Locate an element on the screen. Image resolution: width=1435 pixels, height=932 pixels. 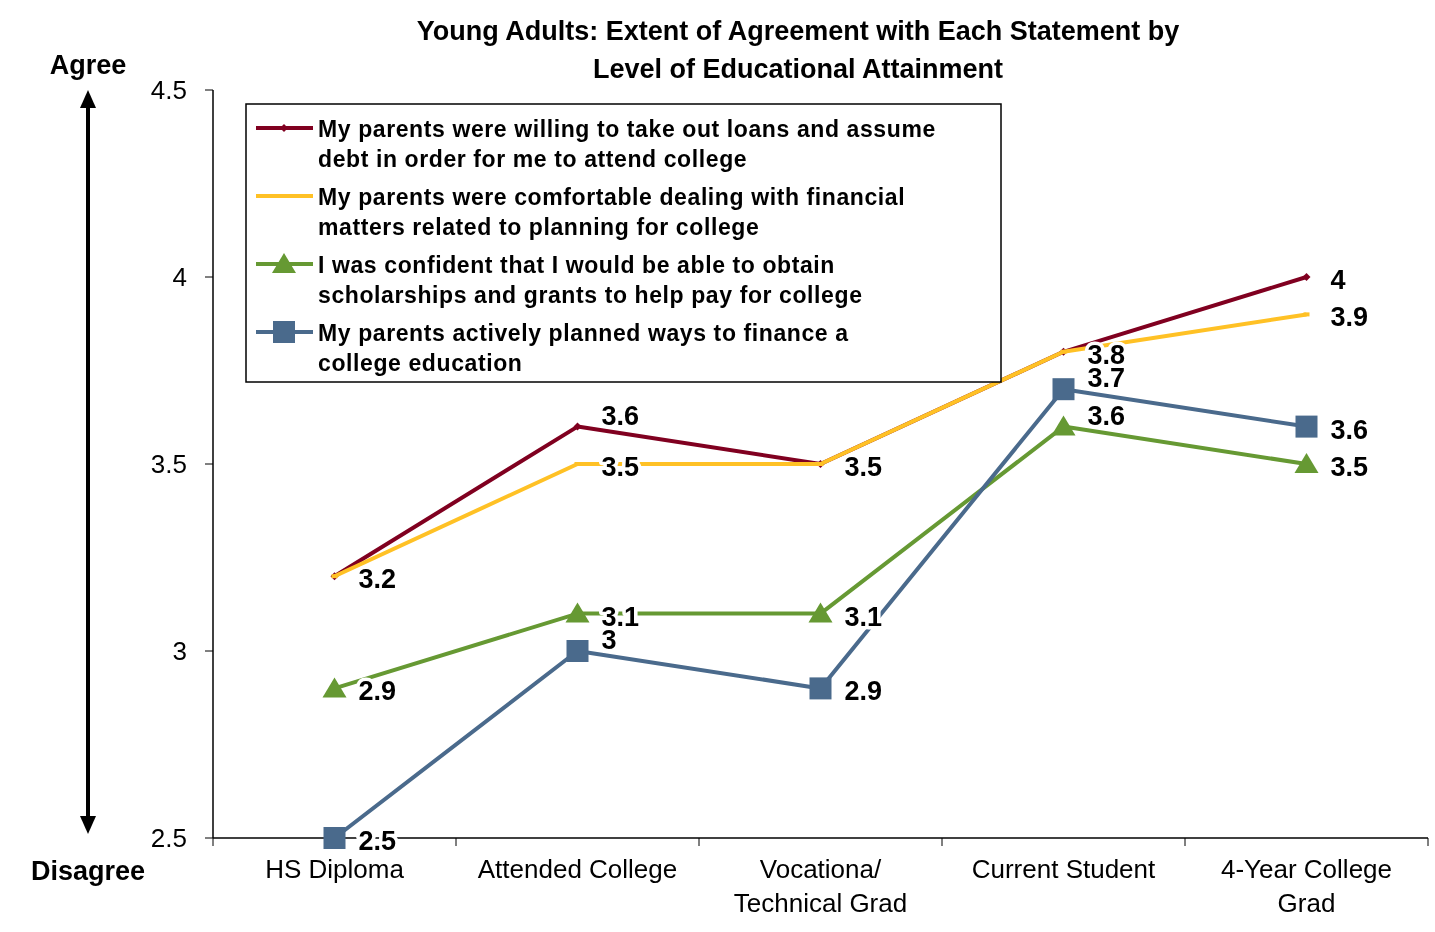
x-tick-label: 4-Year College Grad is located at coordinates (1306, 886).